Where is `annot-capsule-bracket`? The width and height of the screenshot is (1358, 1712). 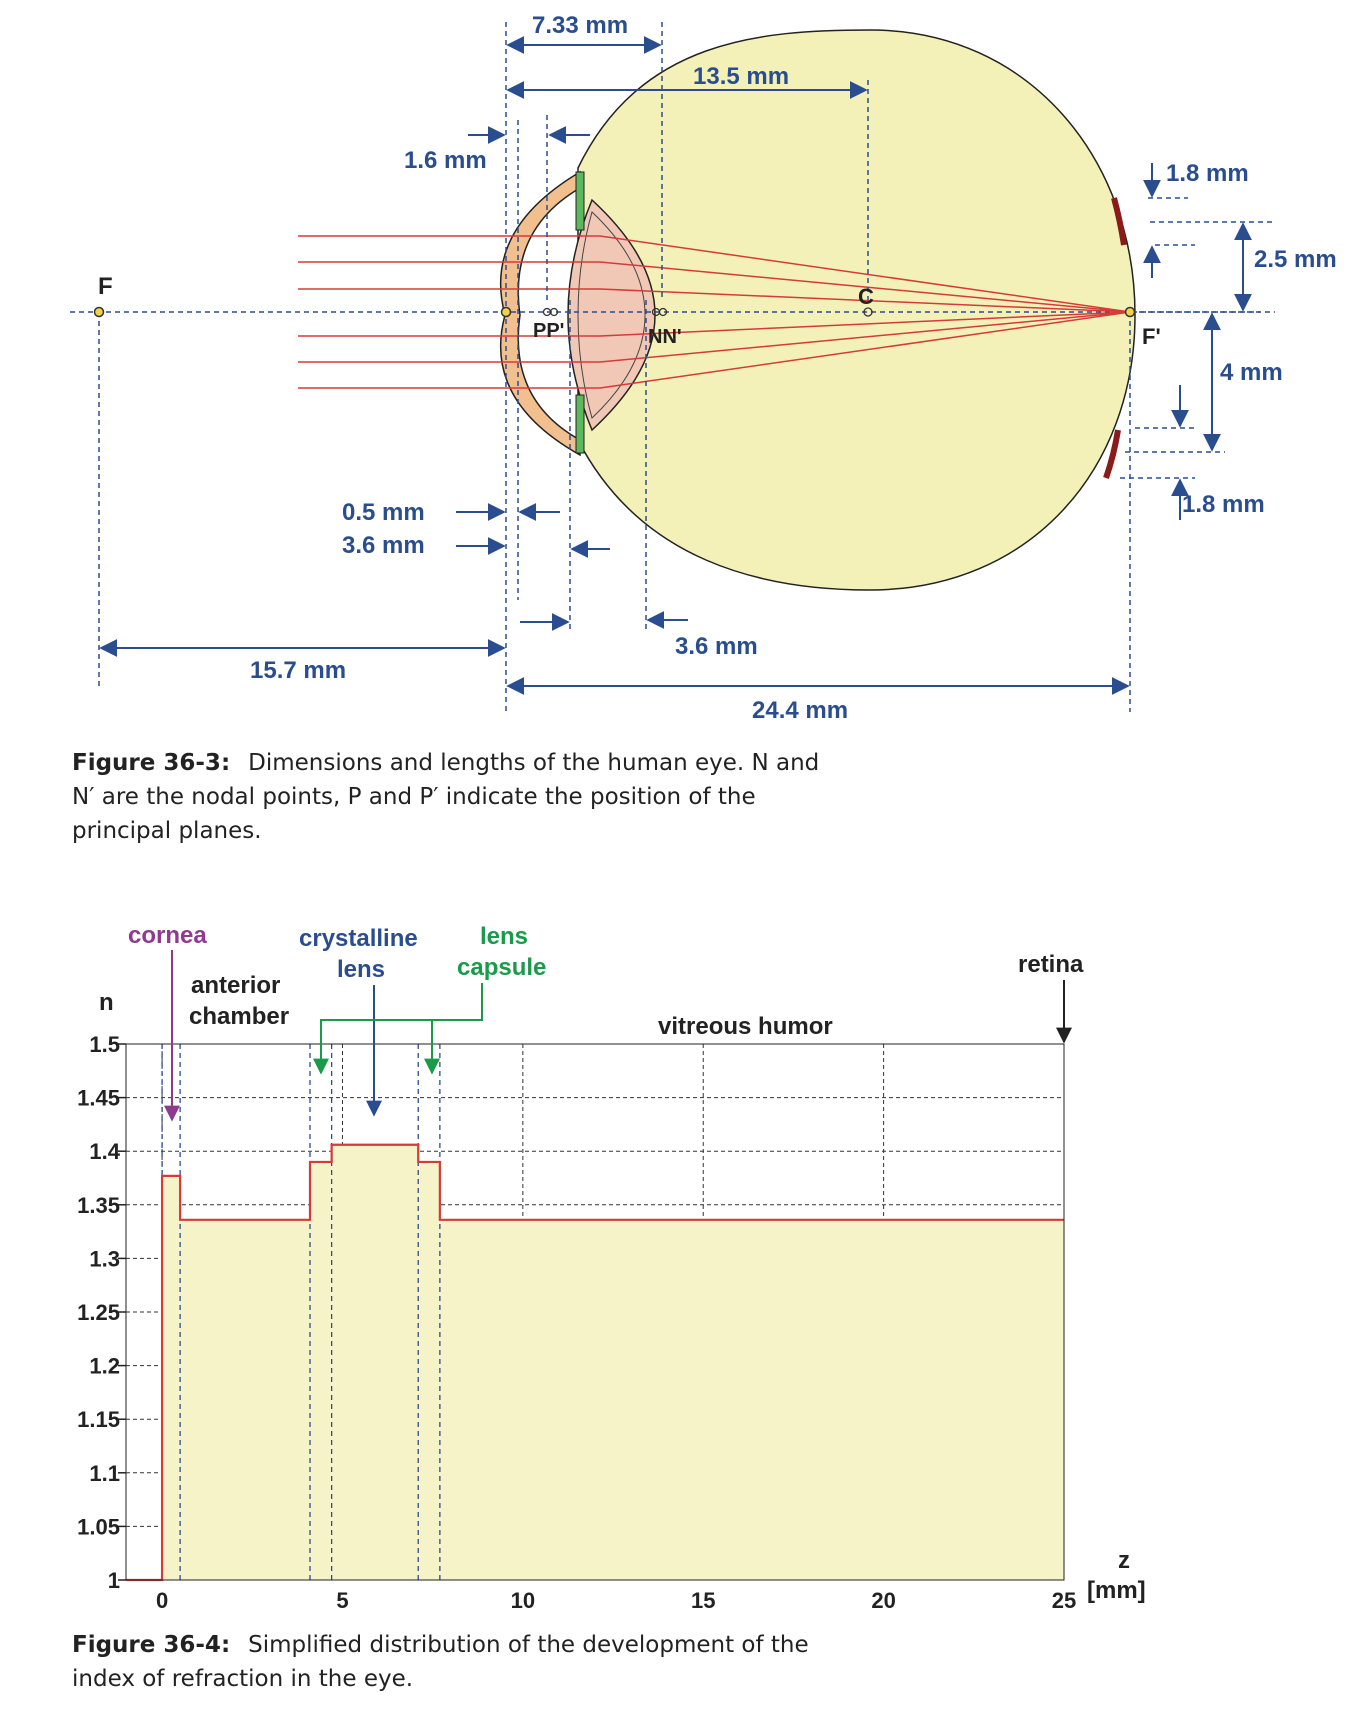
annot-capsule-bracket is located at coordinates (401, 1027).